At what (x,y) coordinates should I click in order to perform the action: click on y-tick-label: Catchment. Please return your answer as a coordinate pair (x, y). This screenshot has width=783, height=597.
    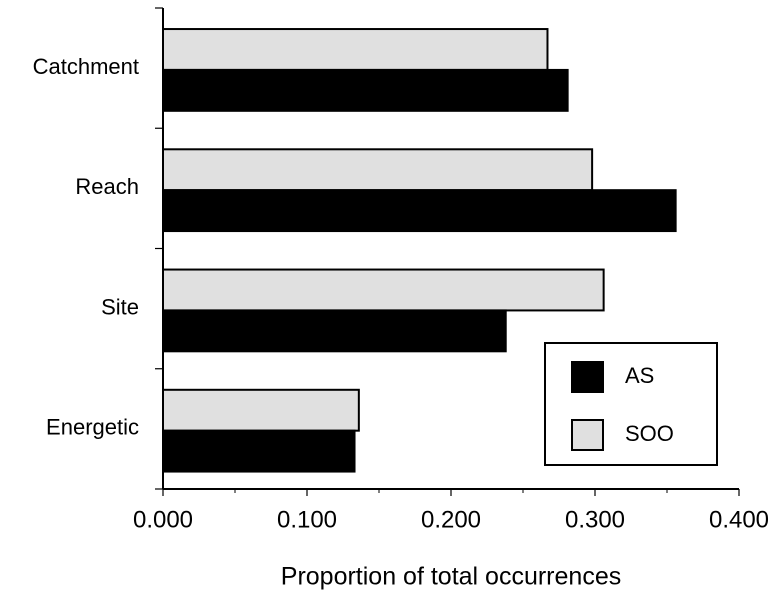
    Looking at the image, I should click on (86, 66).